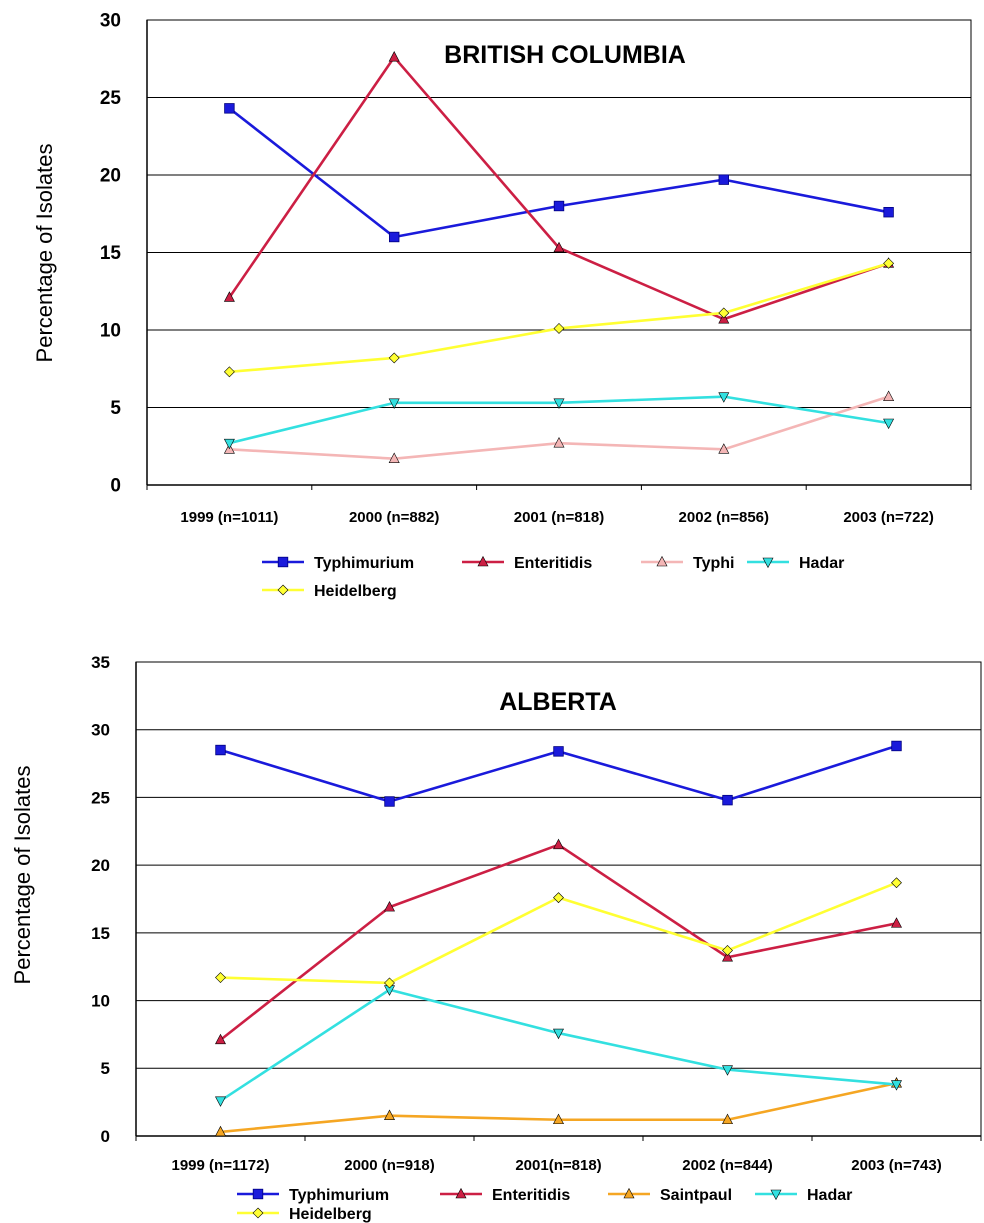  I want to click on x-tick-label: 2000 (n=918), so click(389, 1165).